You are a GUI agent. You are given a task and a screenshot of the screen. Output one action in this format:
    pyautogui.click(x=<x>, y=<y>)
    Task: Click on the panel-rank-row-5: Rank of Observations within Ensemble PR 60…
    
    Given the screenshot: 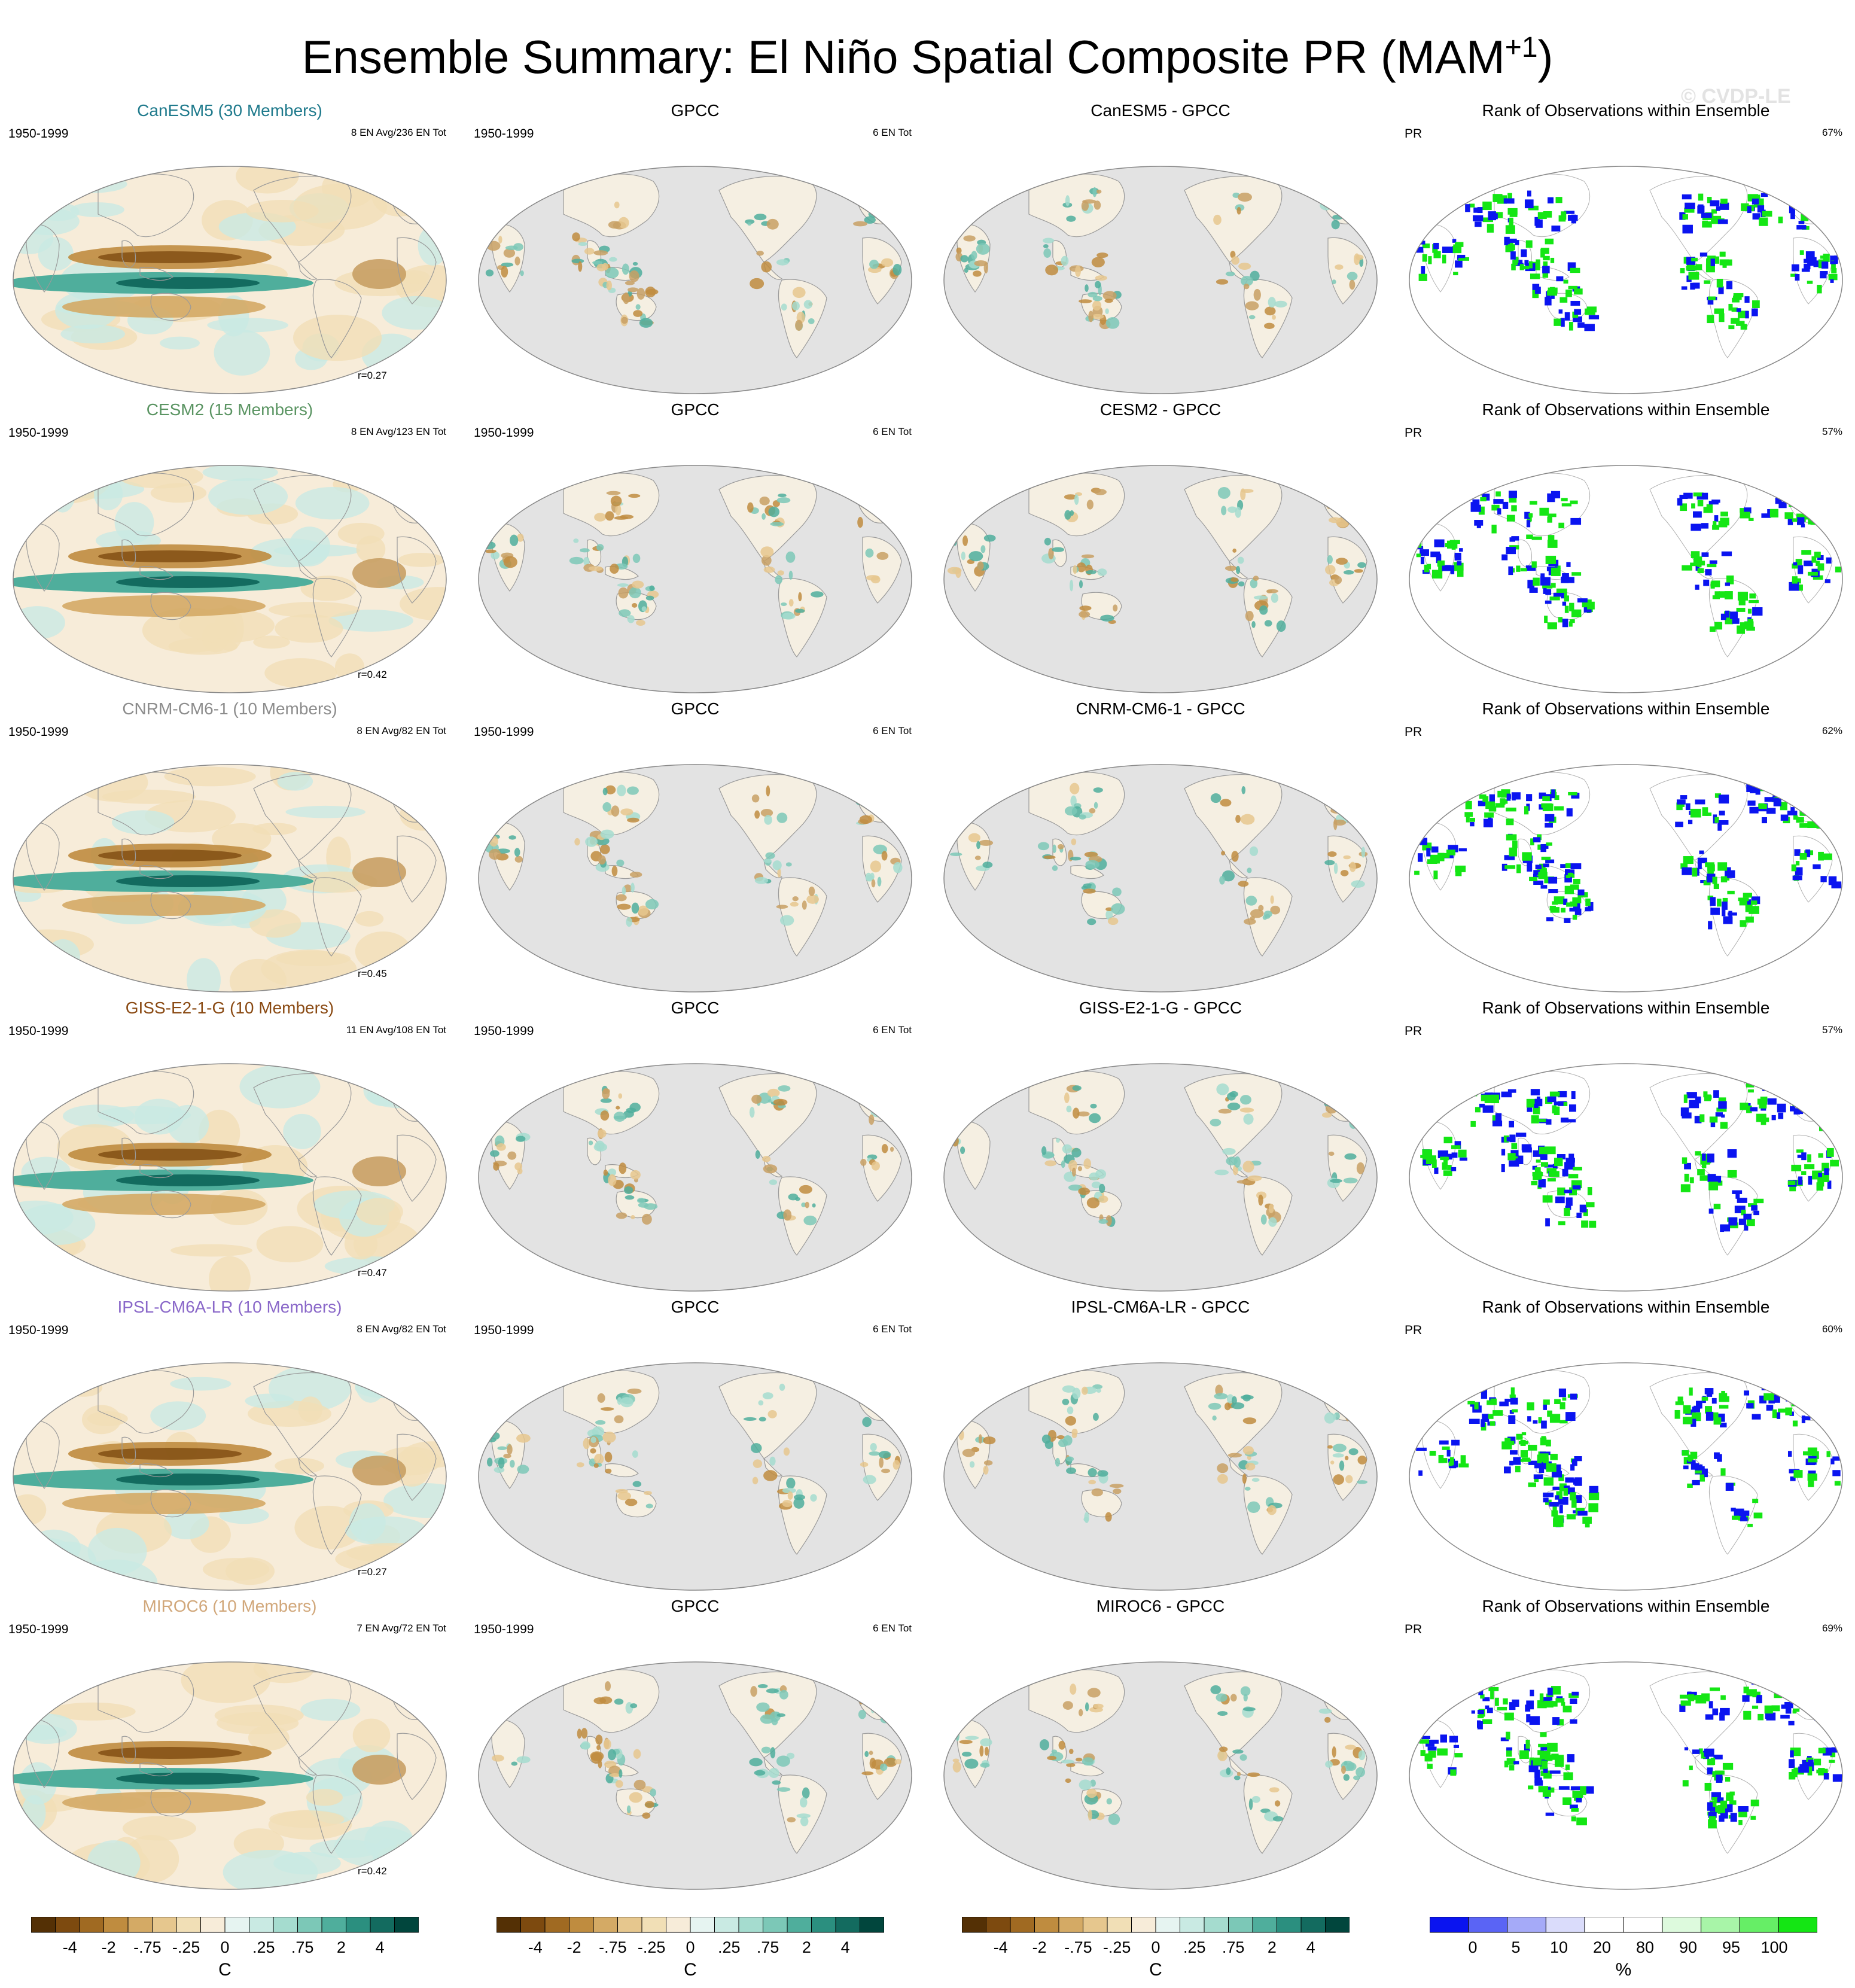 What is the action you would take?
    pyautogui.click(x=1626, y=1446)
    